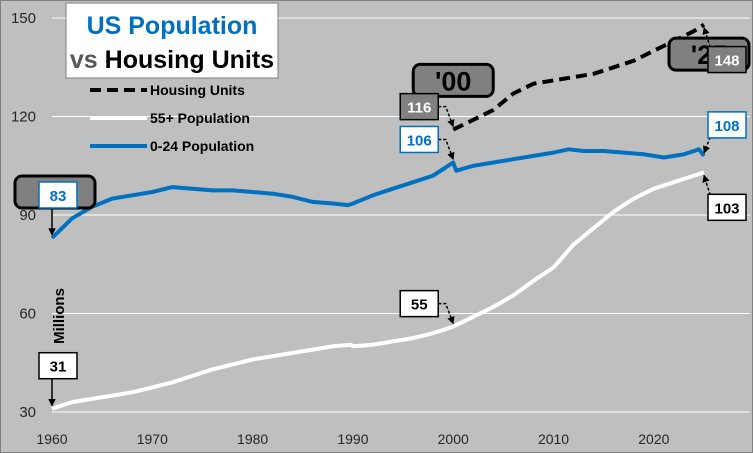 Image resolution: width=753 pixels, height=453 pixels. What do you see at coordinates (172, 26) in the screenshot?
I see `chart-title: US Population` at bounding box center [172, 26].